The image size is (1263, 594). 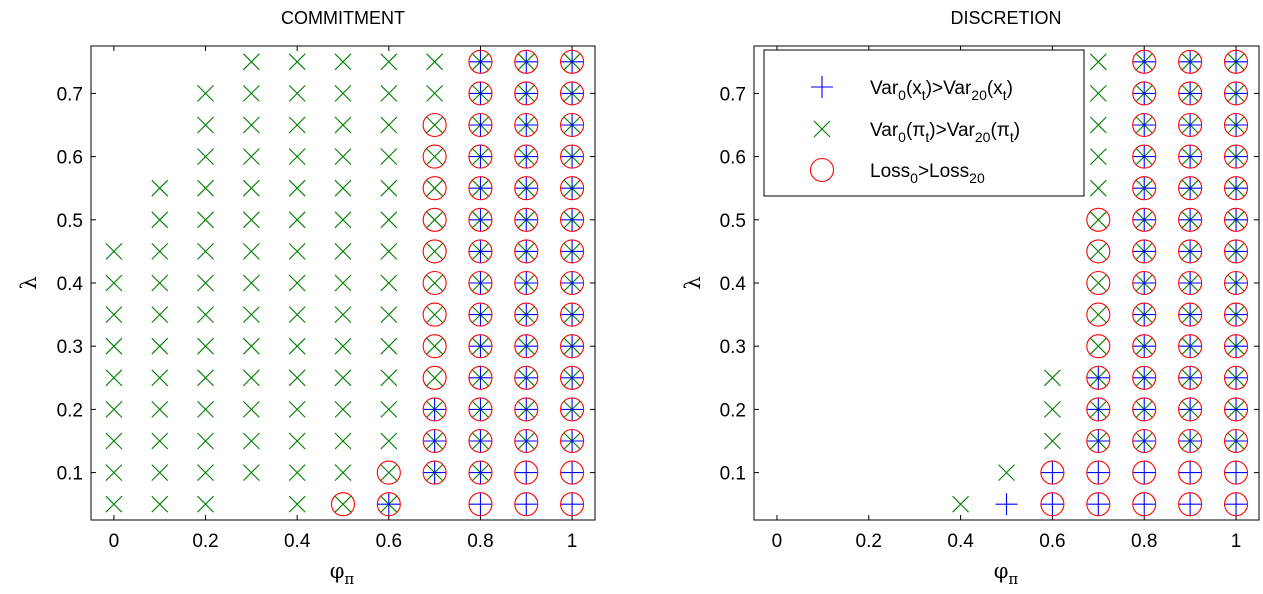 I want to click on y-tick-label: 0.4, so click(x=733, y=284).